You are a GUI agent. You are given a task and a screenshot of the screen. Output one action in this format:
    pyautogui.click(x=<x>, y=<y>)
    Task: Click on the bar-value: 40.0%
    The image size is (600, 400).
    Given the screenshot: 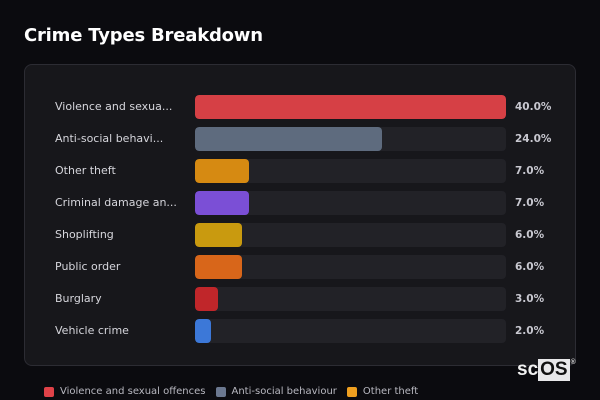 What is the action you would take?
    pyautogui.click(x=533, y=107)
    